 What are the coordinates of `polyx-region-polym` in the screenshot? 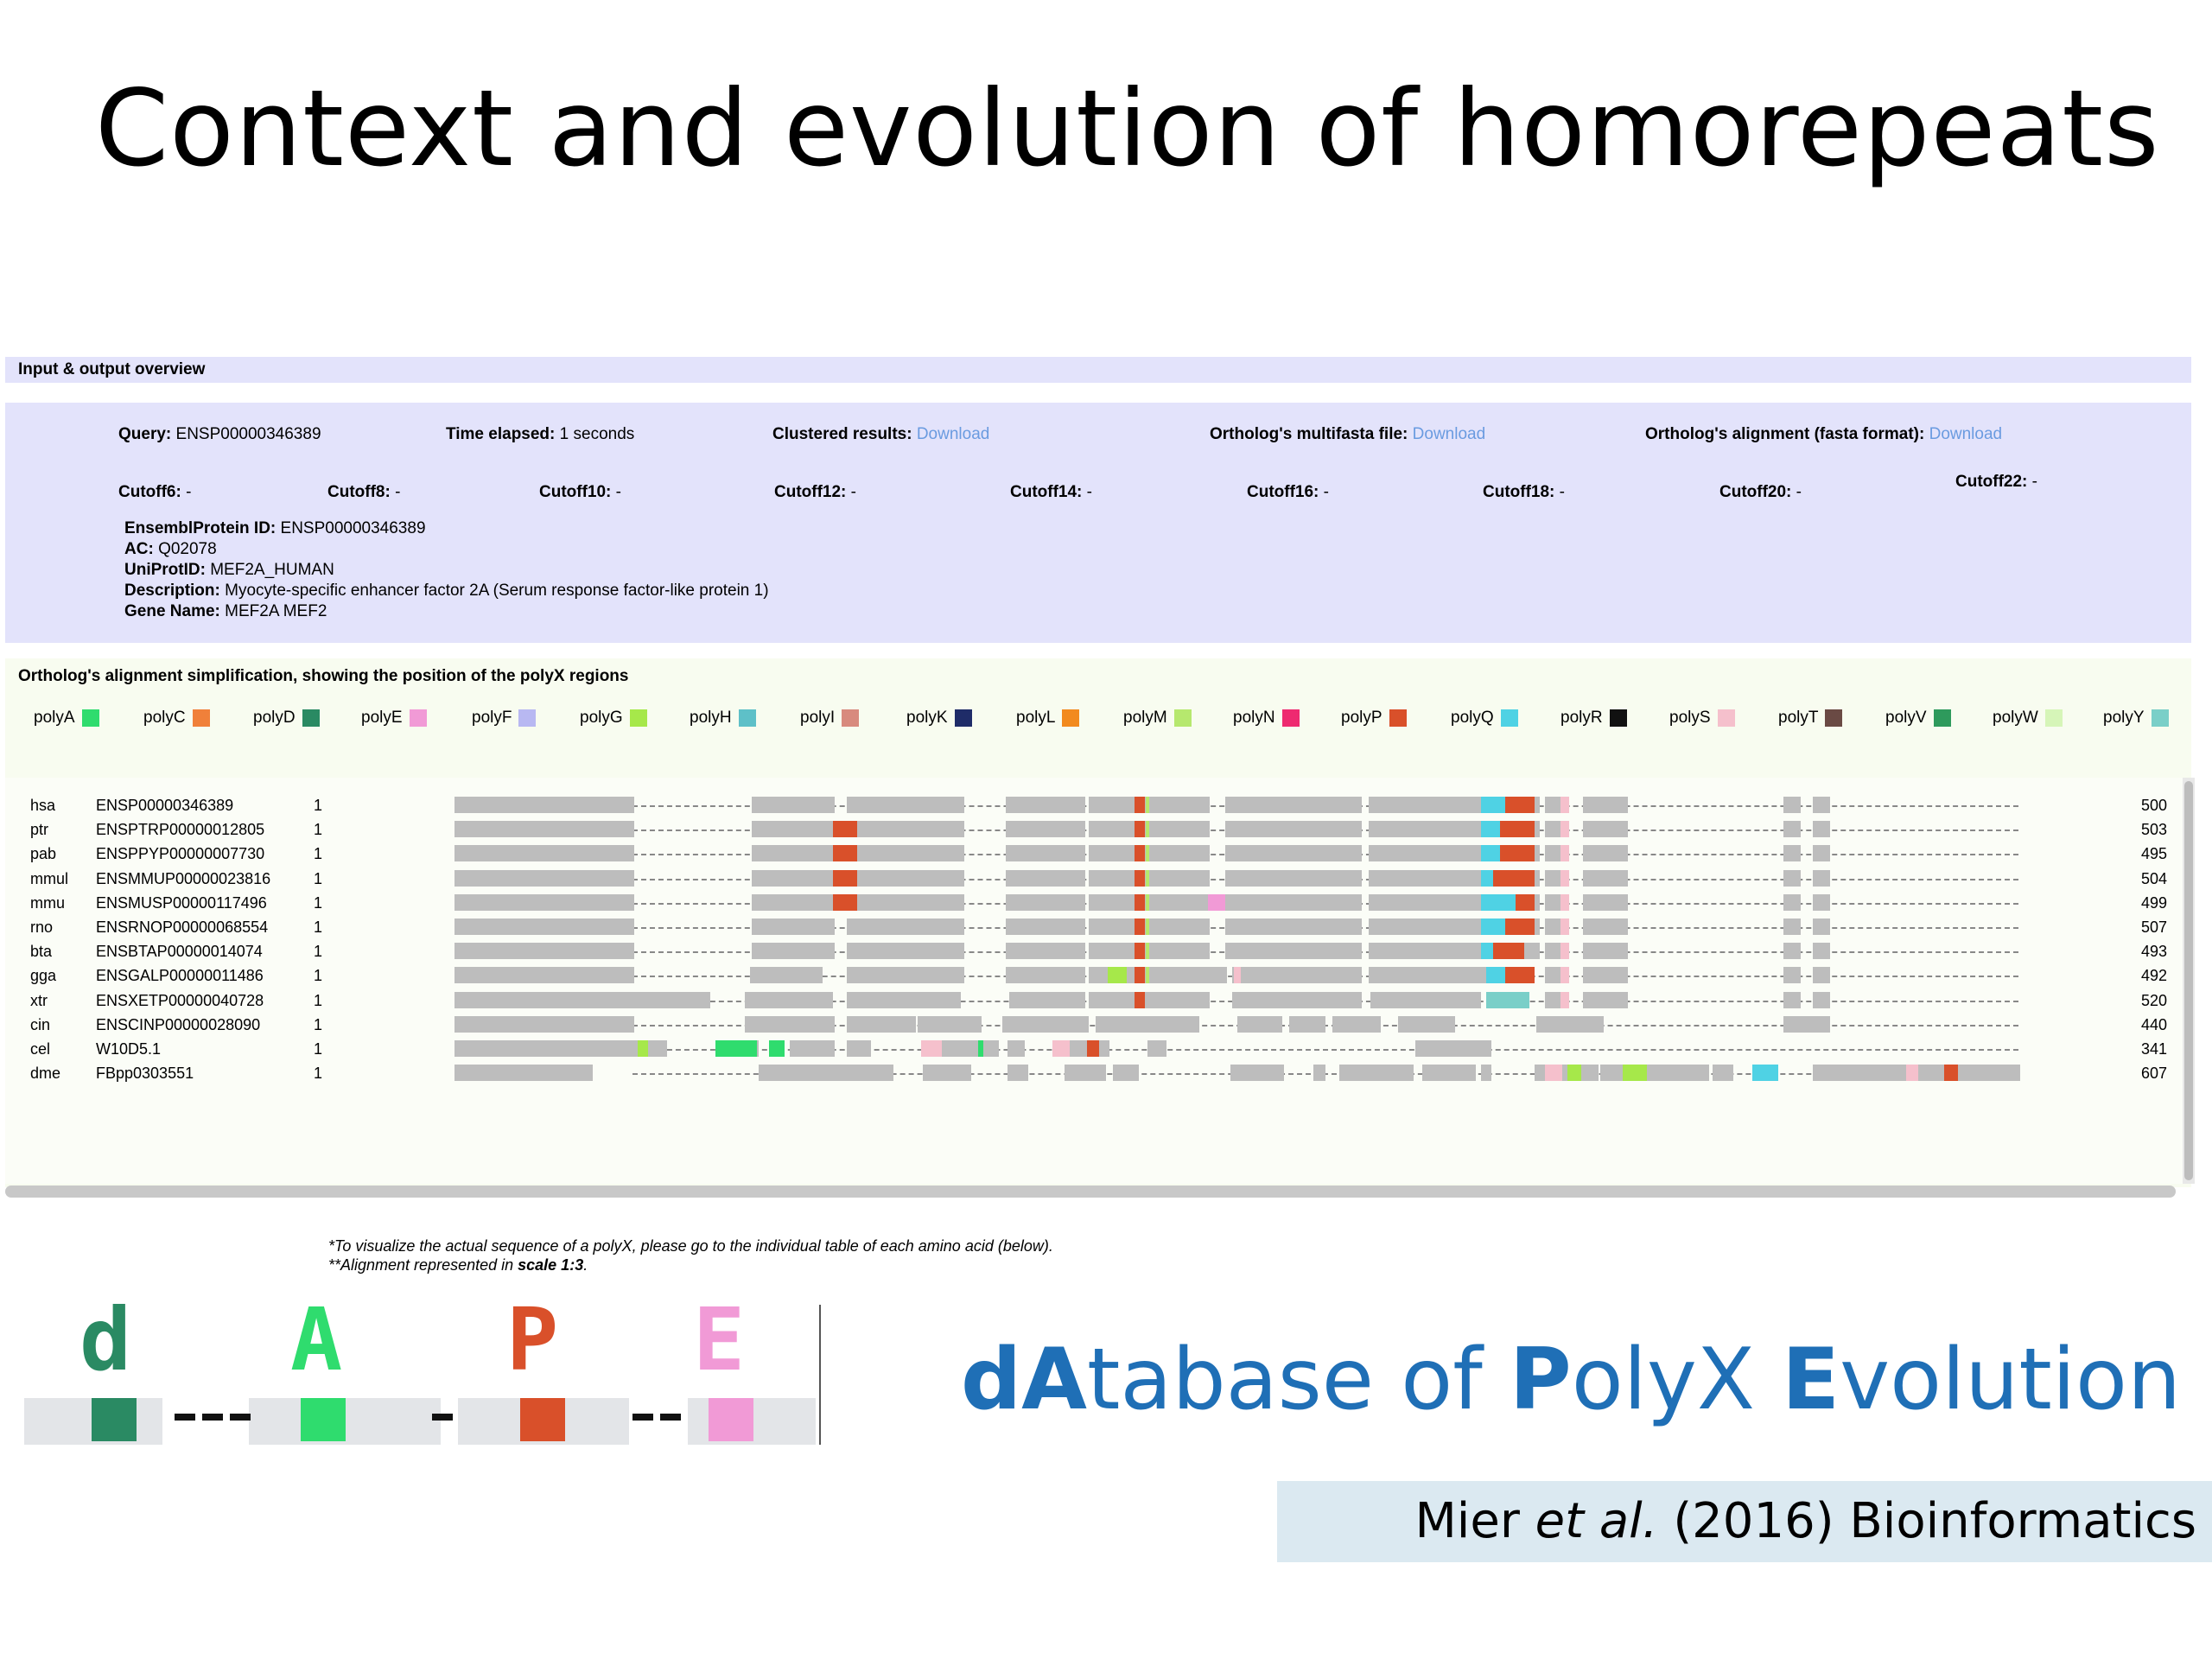 It's located at (1147, 805).